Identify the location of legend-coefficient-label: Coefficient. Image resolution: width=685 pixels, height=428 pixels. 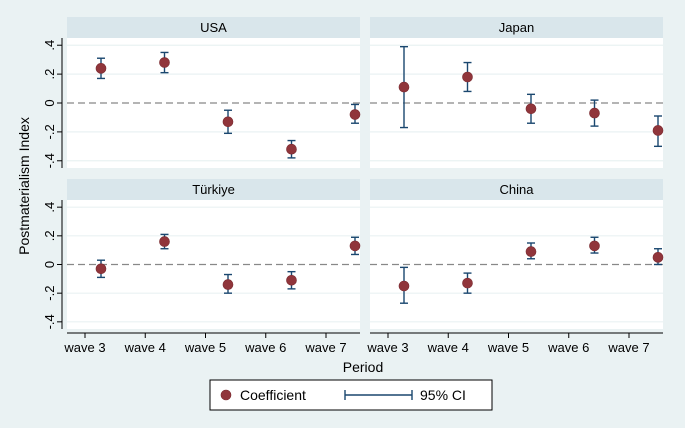
(273, 395).